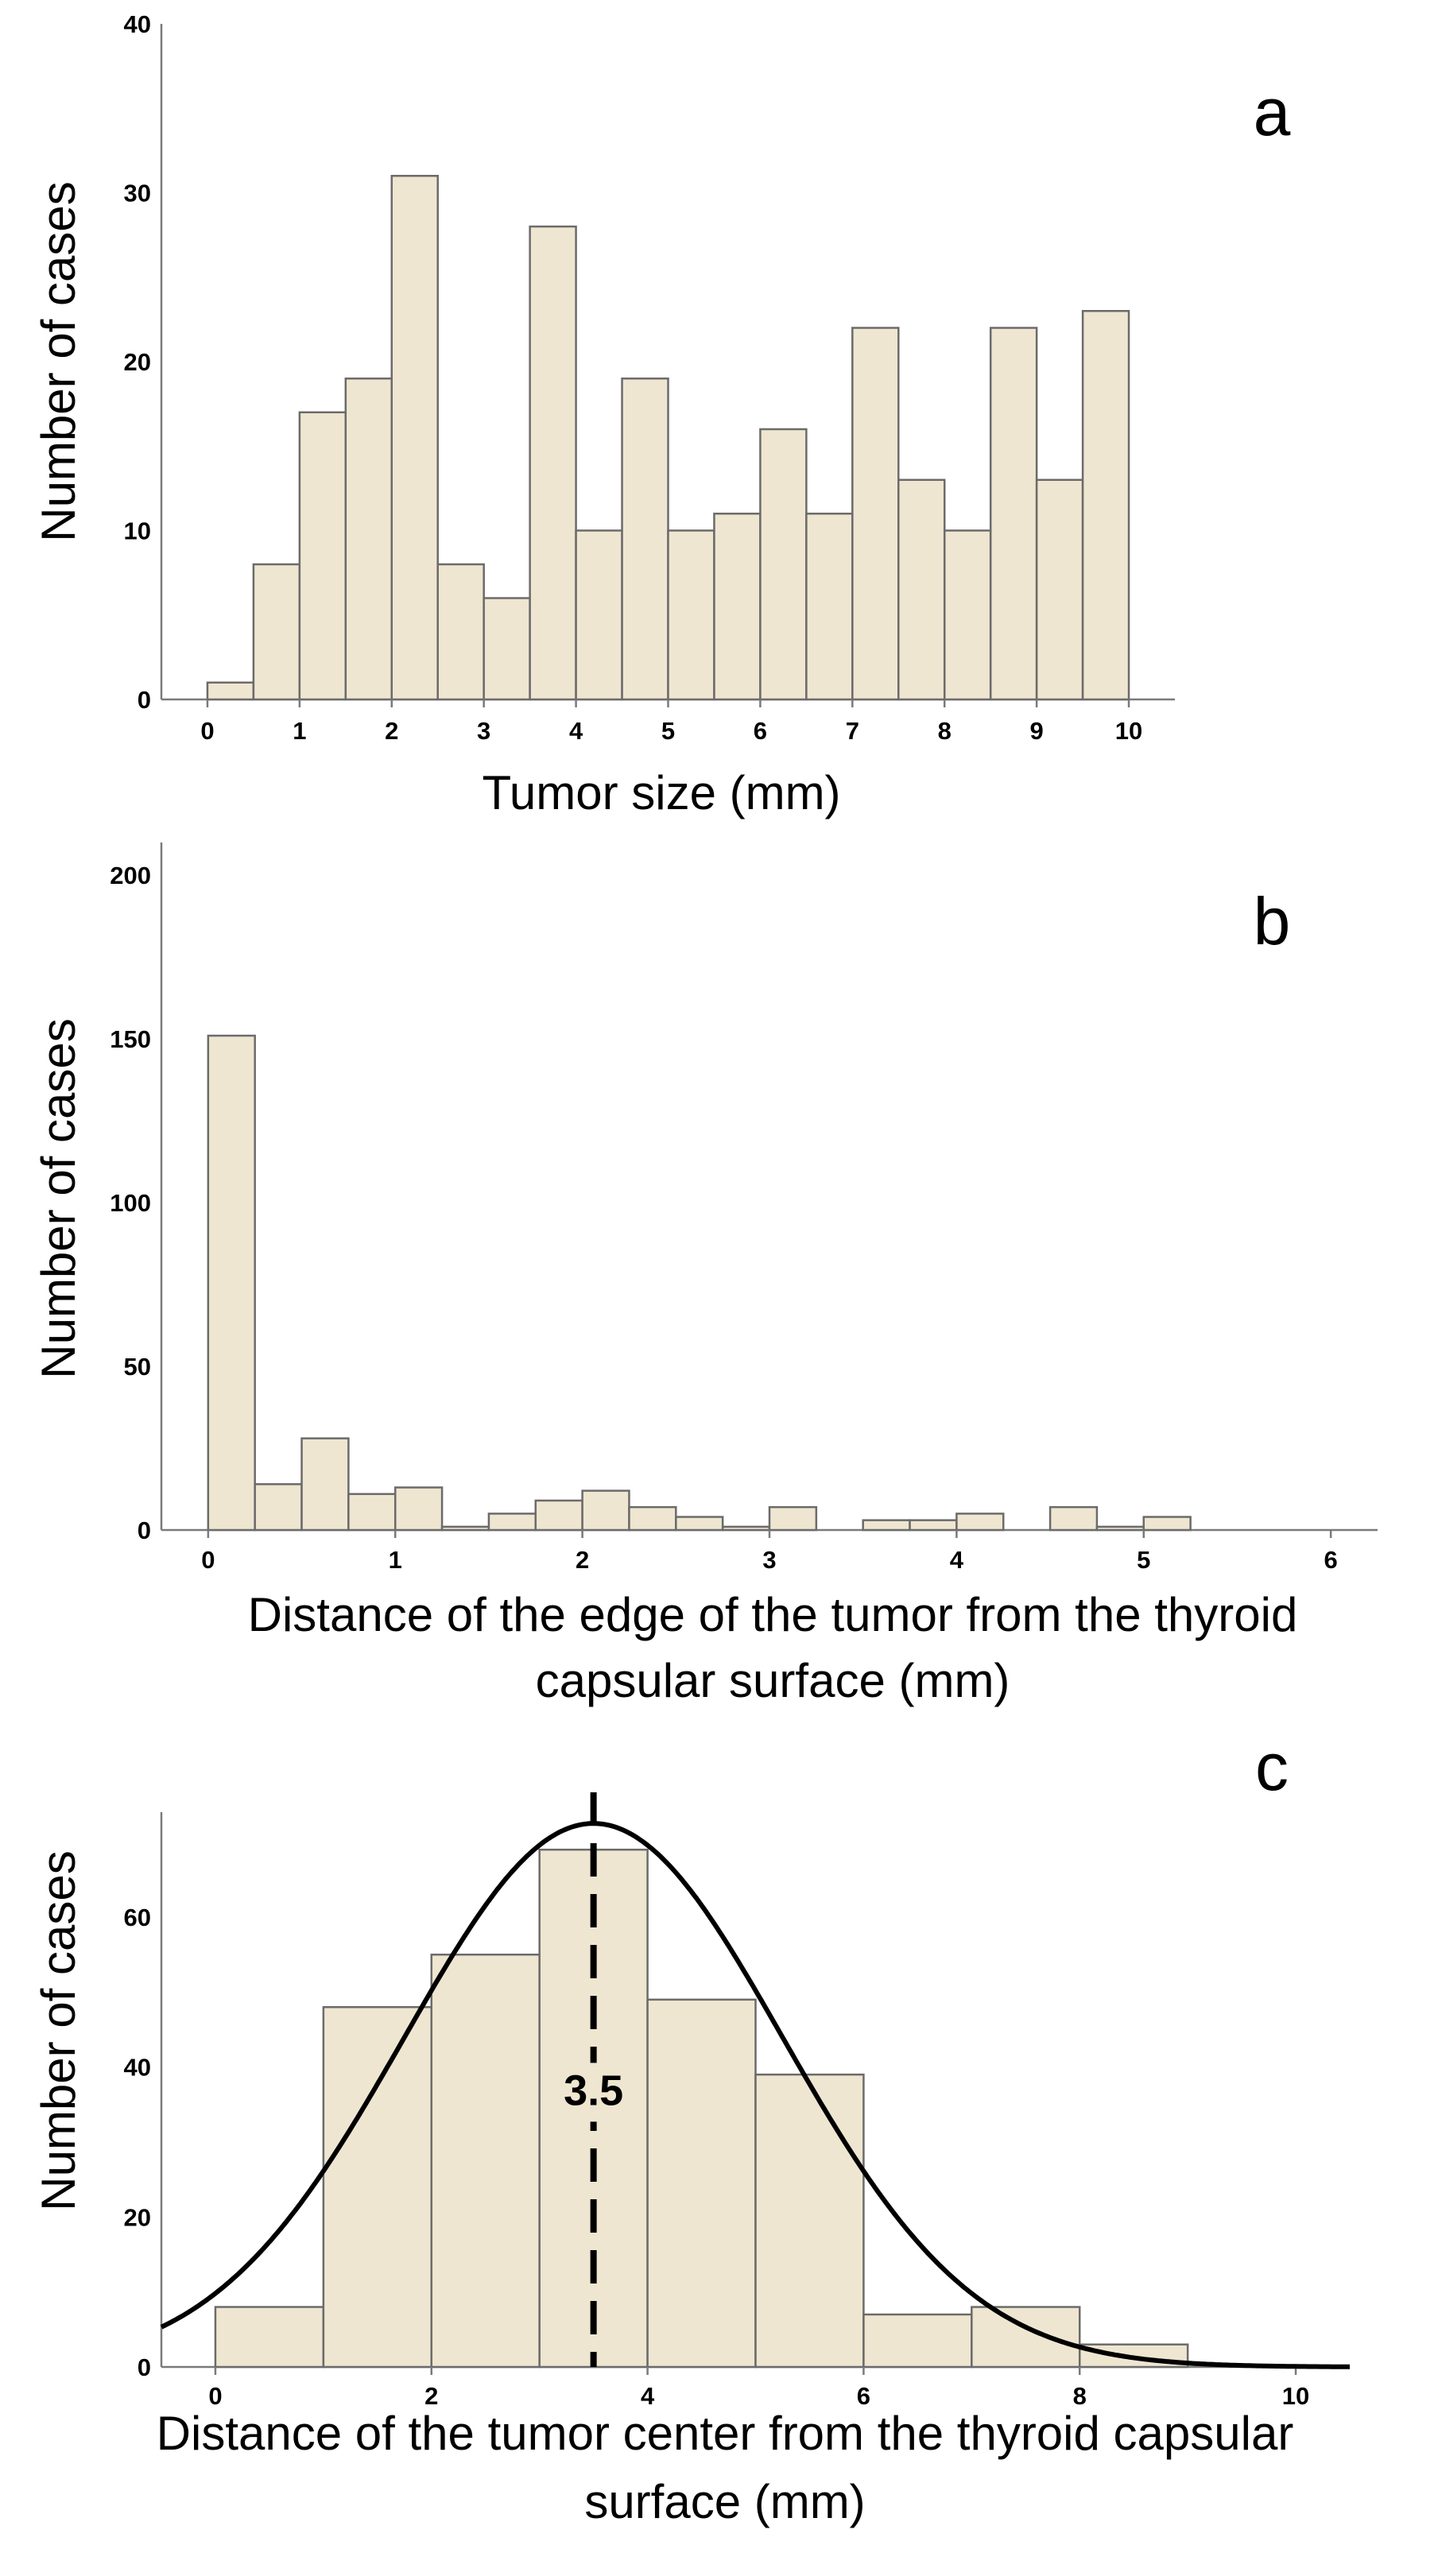  What do you see at coordinates (137, 193) in the screenshot?
I see `y-tick-label: 30` at bounding box center [137, 193].